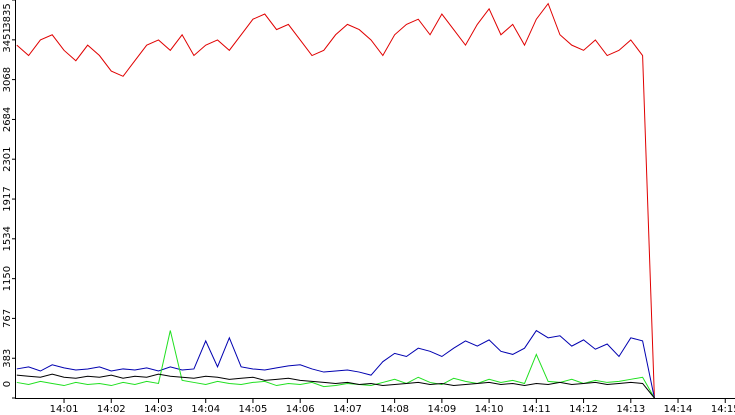  I want to click on y-tick-label: 2301, so click(7, 158).